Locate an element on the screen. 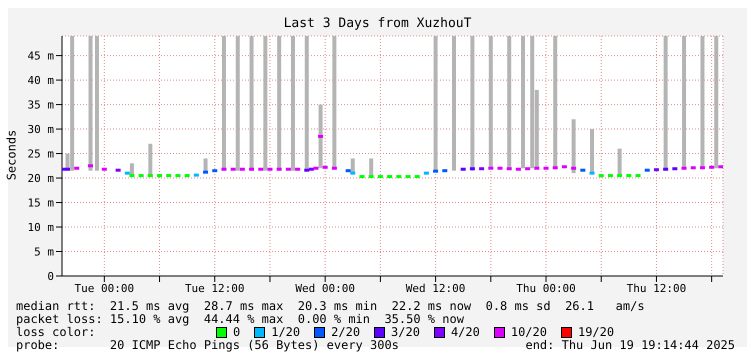  legend-label: 0 is located at coordinates (236, 332).